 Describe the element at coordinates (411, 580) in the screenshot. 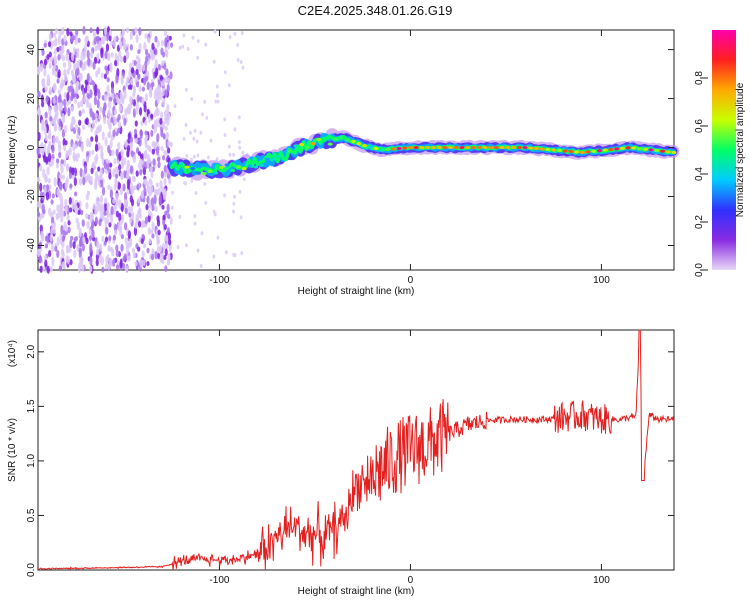

I see `x-tick-label: 0` at that location.